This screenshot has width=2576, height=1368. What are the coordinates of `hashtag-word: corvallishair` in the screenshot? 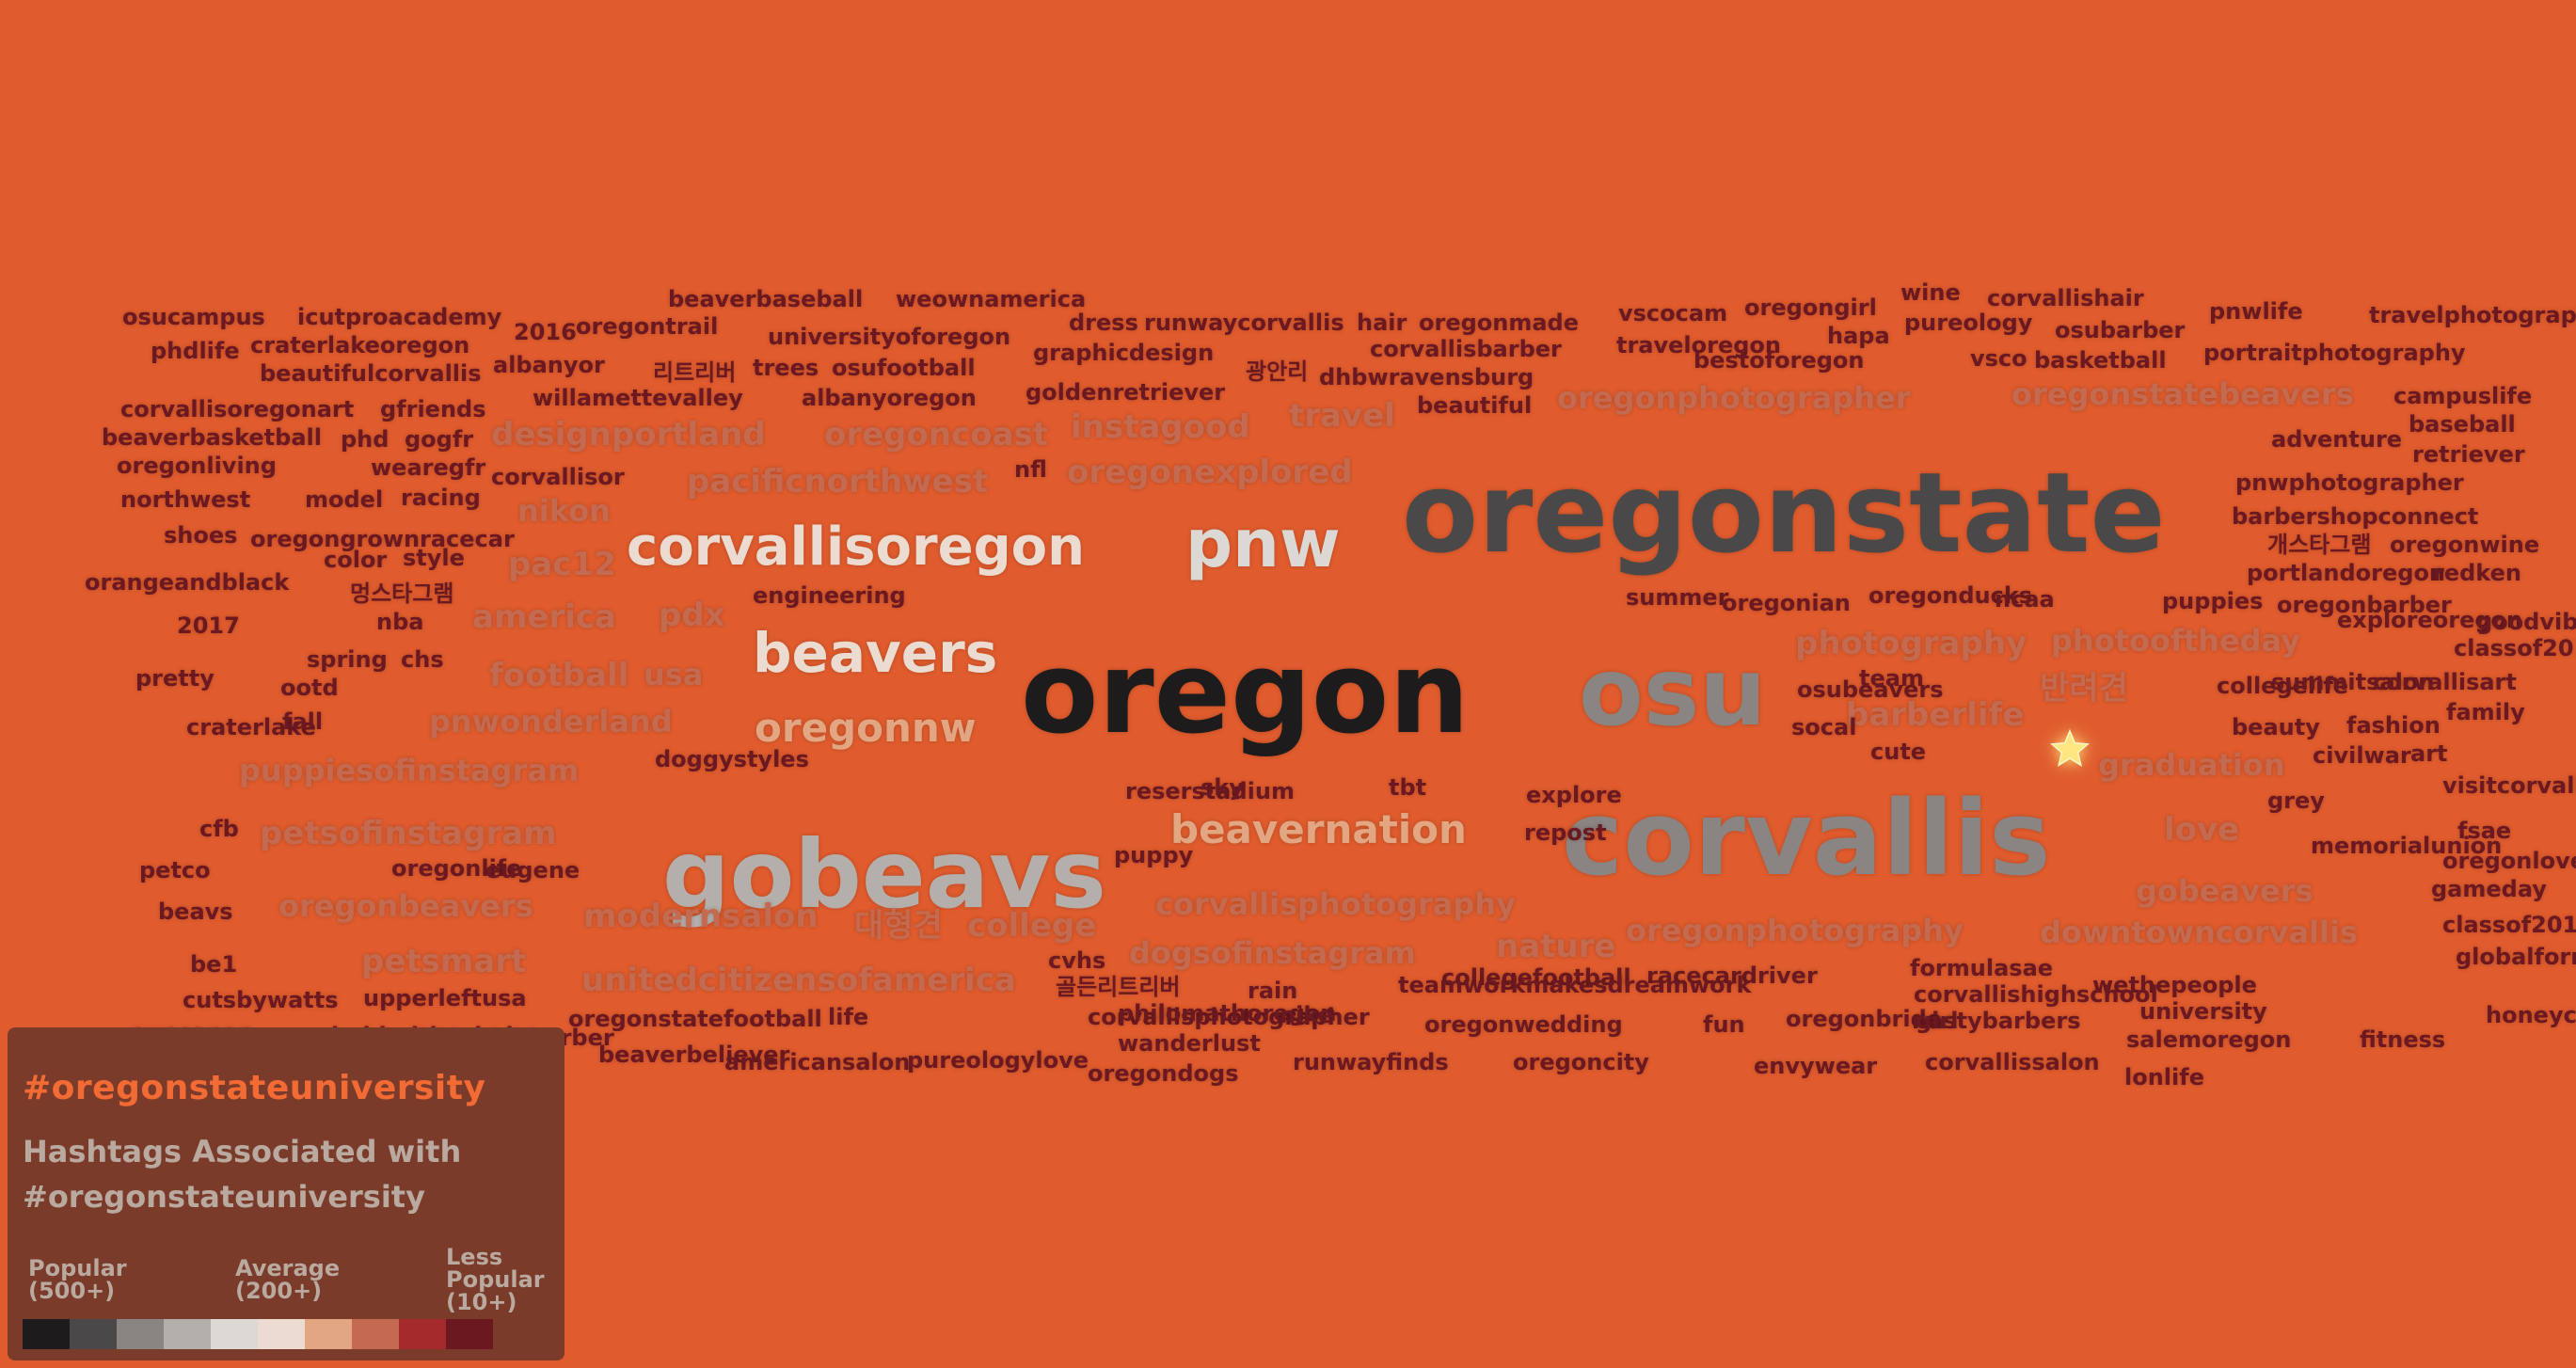 It's located at (2065, 298).